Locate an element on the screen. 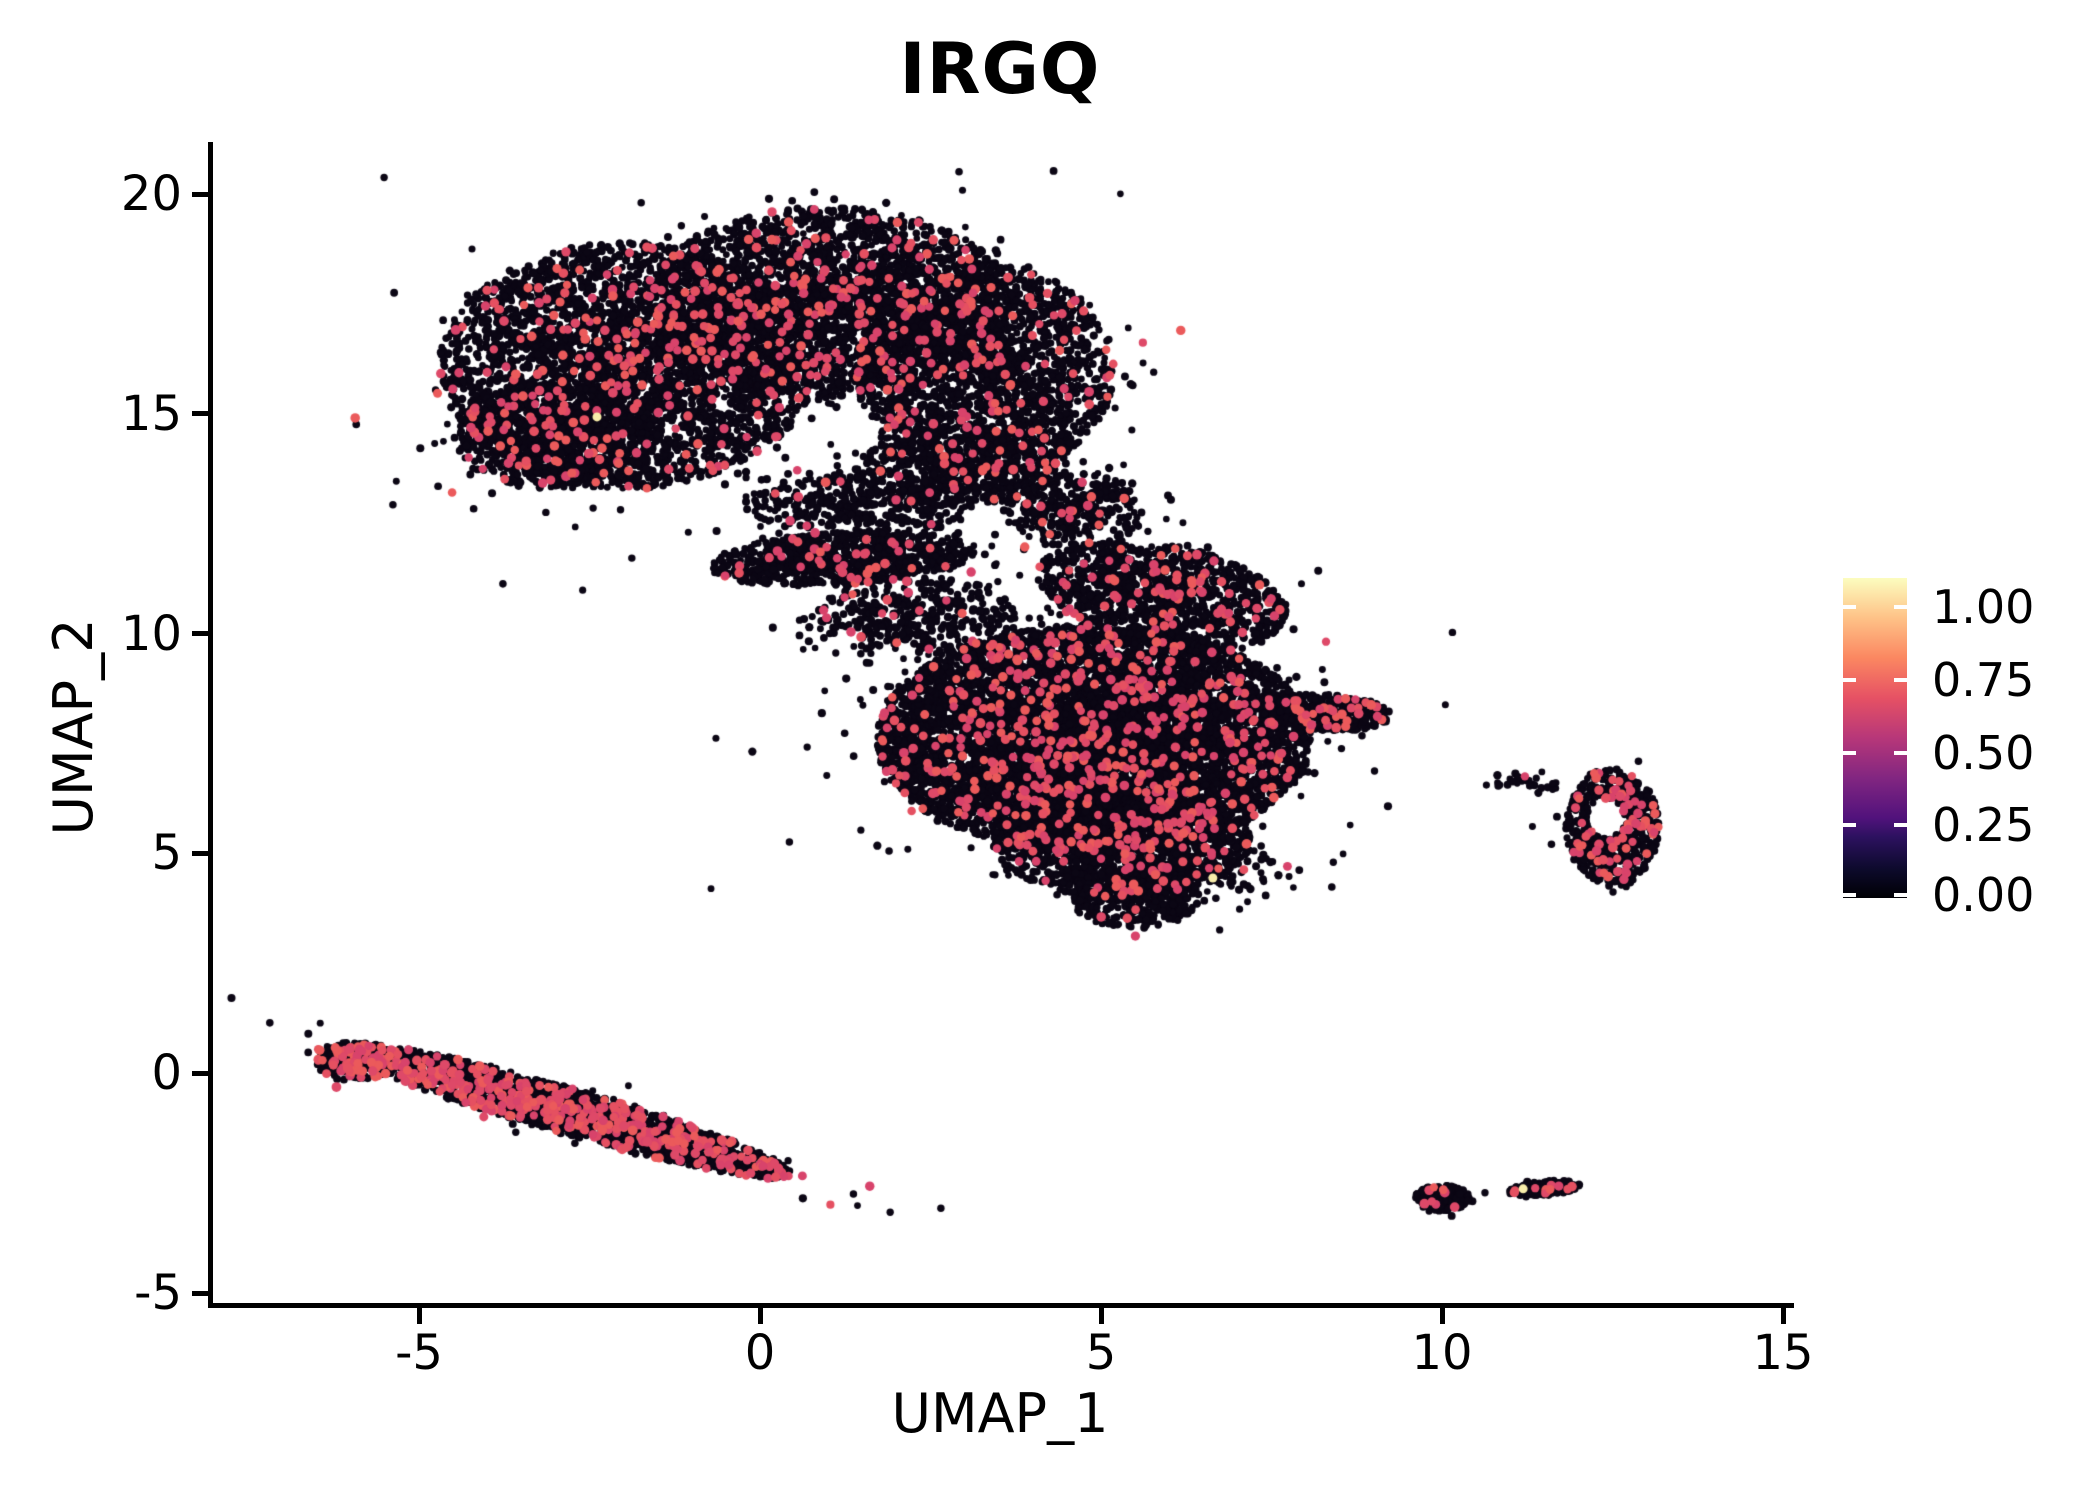  y-tick-label: -5 is located at coordinates (158, 1293).